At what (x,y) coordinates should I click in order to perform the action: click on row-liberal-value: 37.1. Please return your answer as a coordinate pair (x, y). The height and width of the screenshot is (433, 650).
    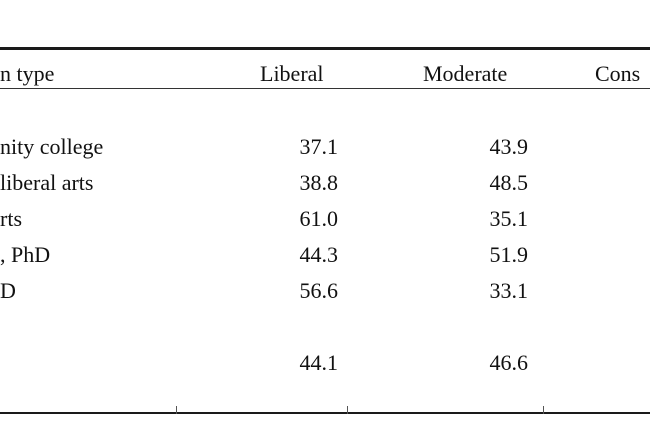
    Looking at the image, I should click on (319, 146).